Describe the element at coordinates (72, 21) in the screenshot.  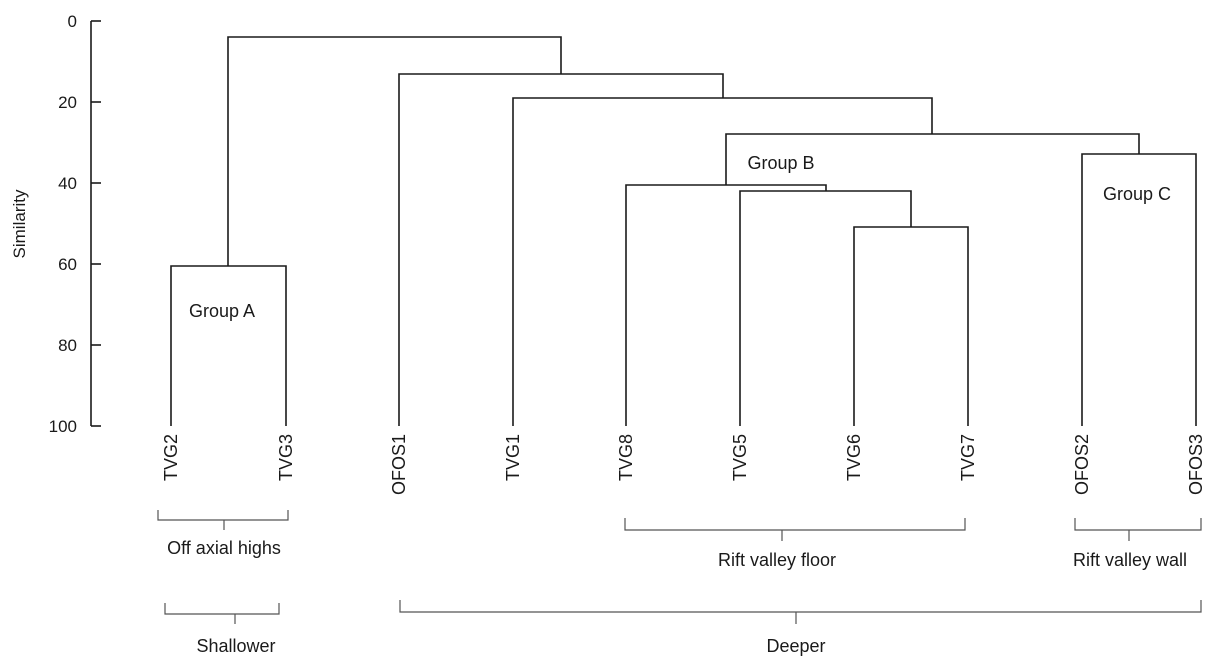
I see `y-tick-label: 0` at that location.